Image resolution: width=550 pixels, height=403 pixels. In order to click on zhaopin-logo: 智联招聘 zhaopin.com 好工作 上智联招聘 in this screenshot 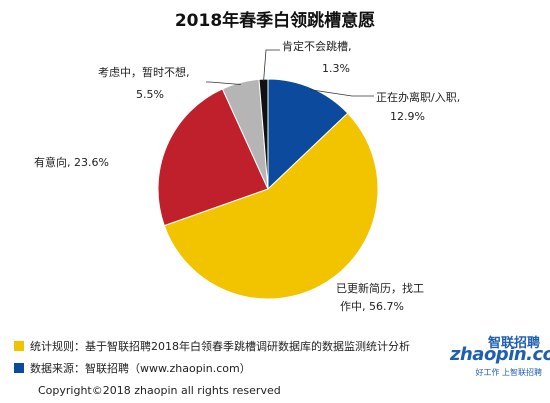, I will do `click(499, 356)`.